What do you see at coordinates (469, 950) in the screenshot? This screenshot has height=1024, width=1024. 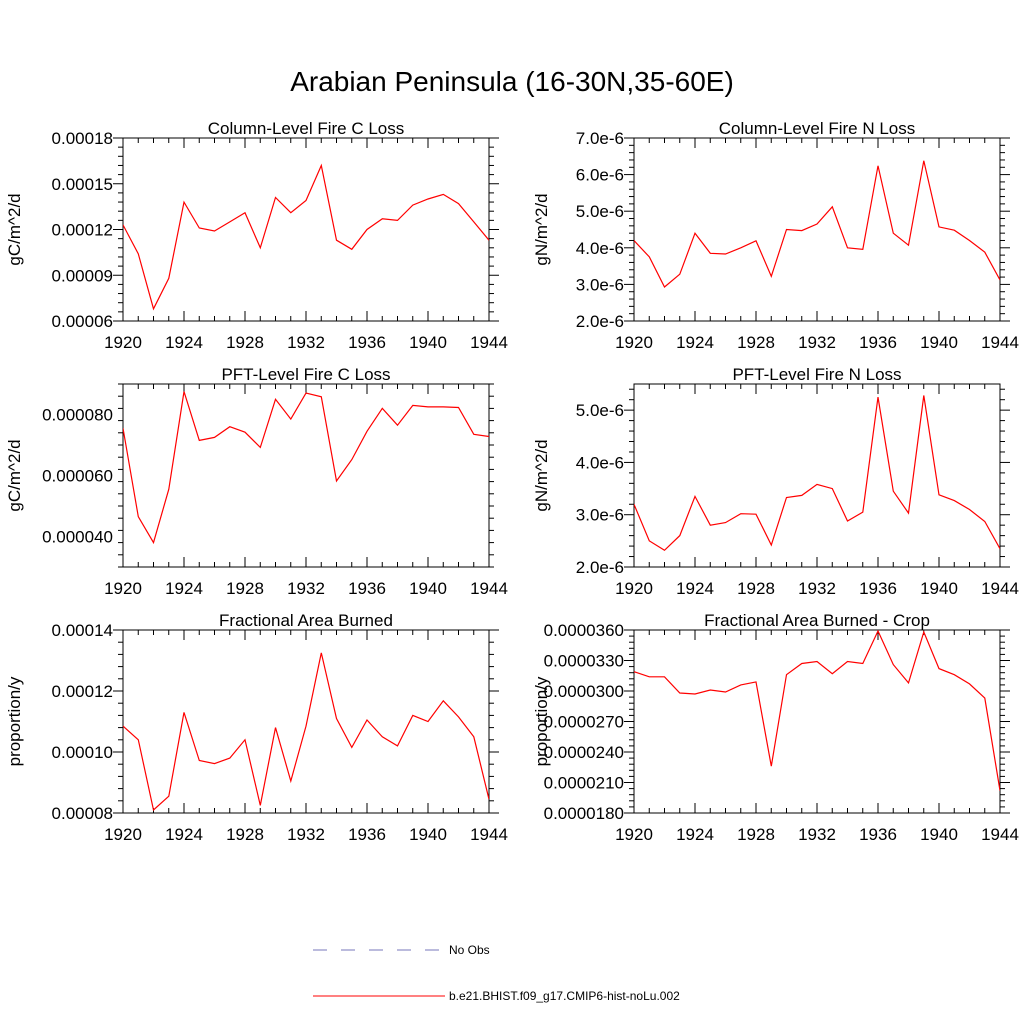 I see `legend-label-no-obs: No Obs` at bounding box center [469, 950].